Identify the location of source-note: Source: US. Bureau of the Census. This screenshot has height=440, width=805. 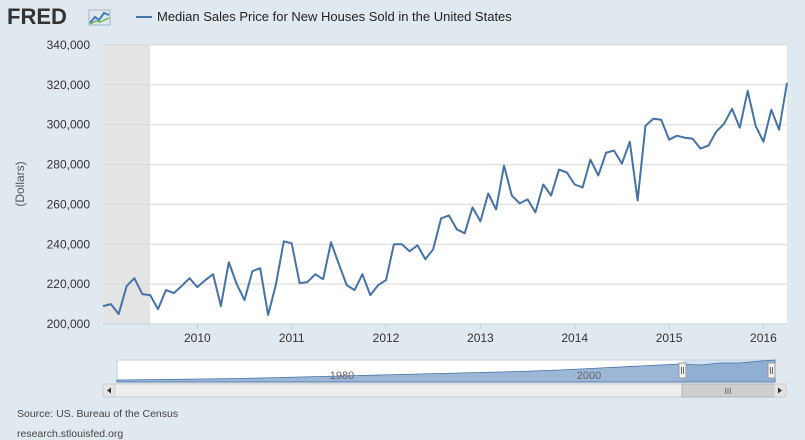
(97, 414).